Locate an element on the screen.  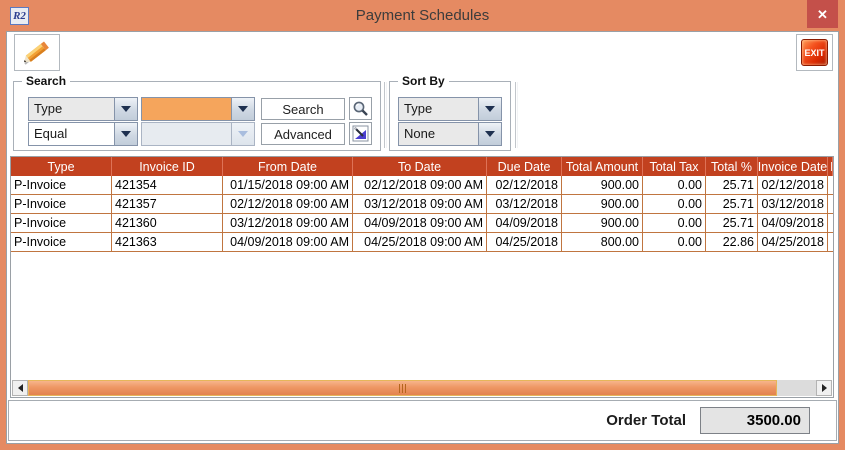
window-title: Payment Schedules is located at coordinates (422, 15).